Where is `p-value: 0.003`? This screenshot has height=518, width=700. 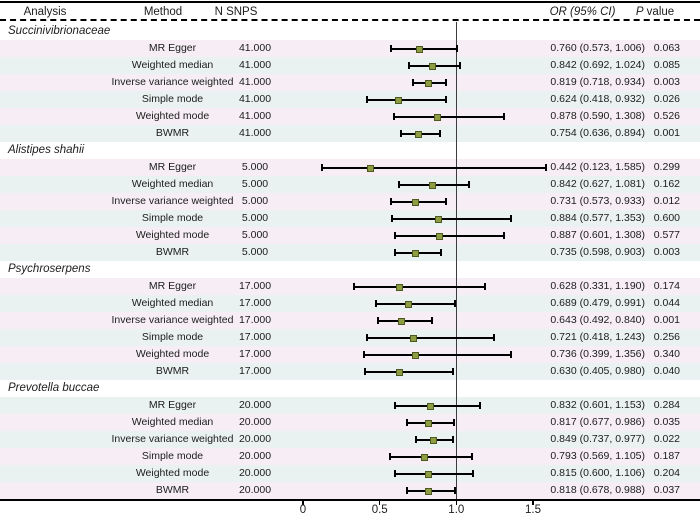 p-value: 0.003 is located at coordinates (666, 252).